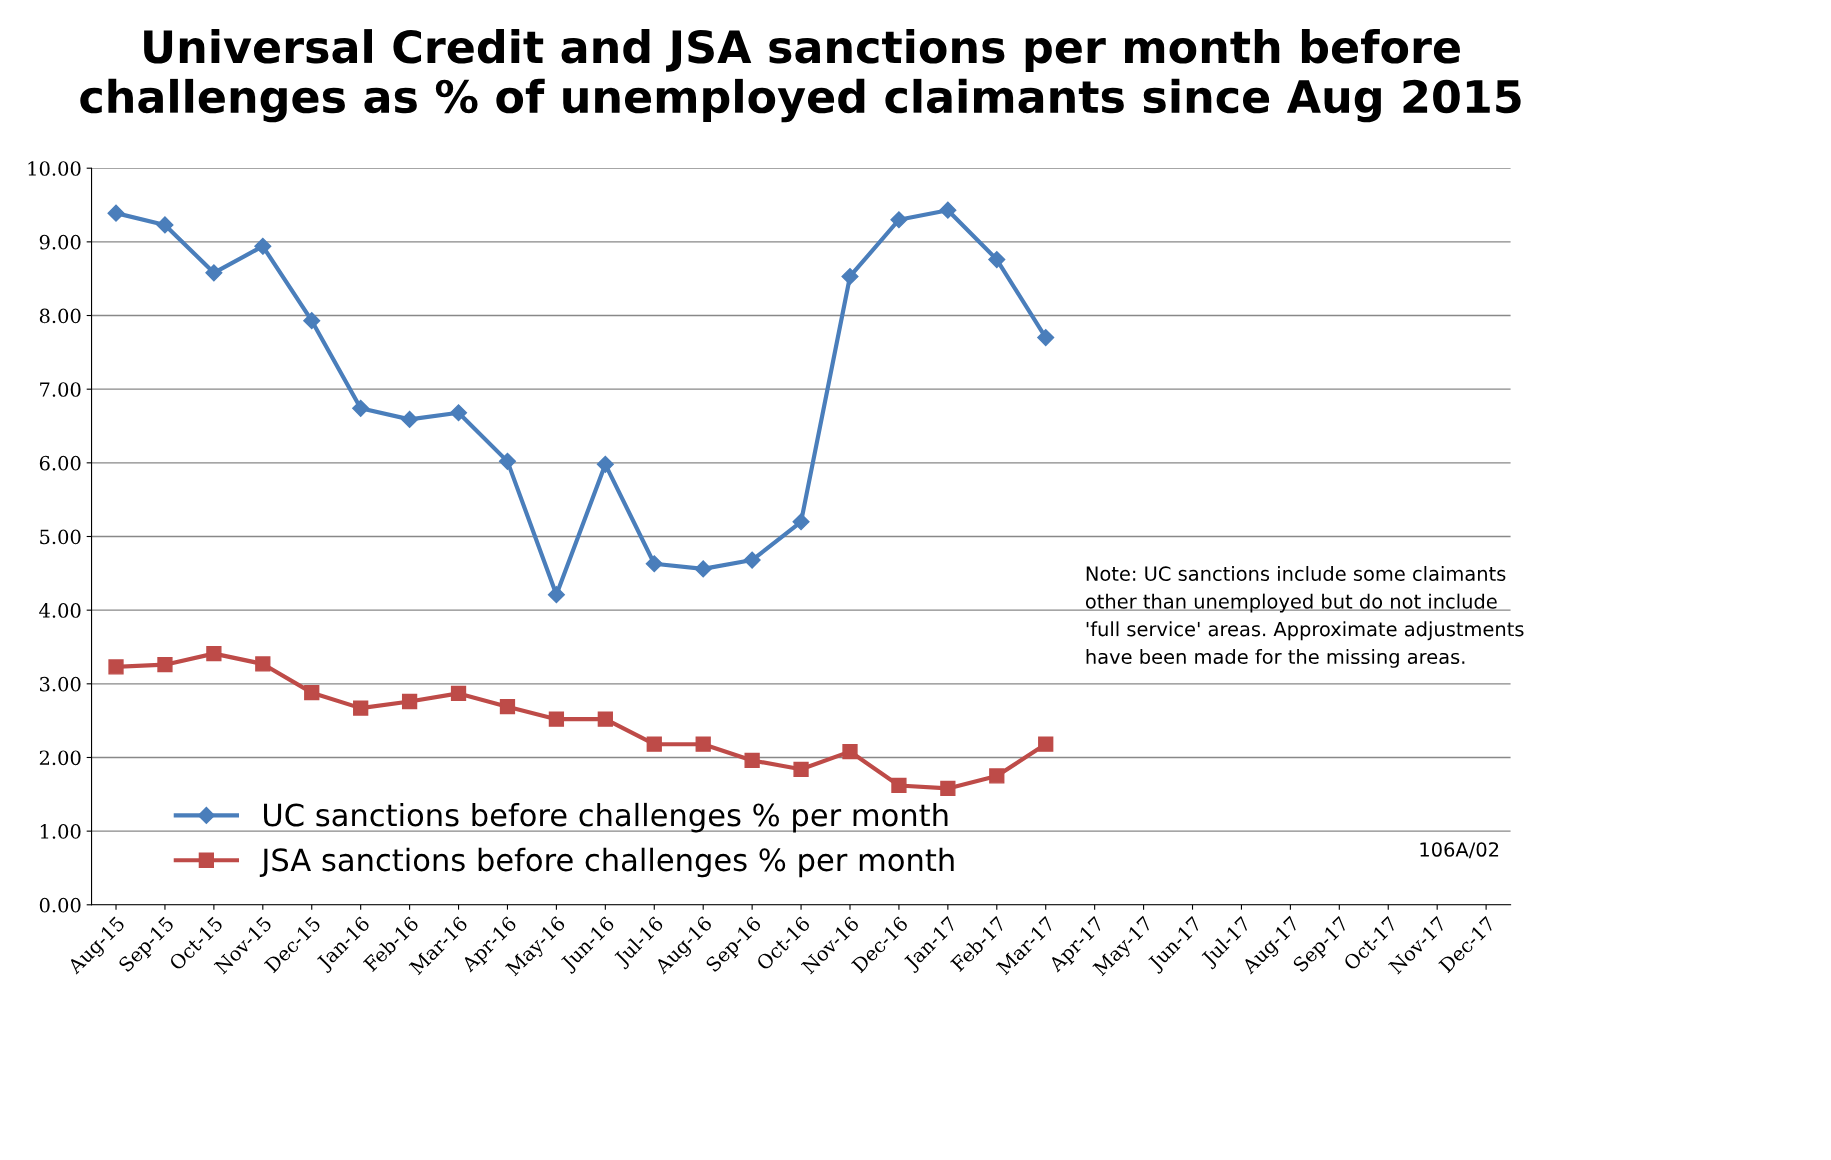 The height and width of the screenshot is (1160, 1831). I want to click on chart-title: Universal Credit and JSA sanctions per month before challenges as % of unemployed claimants since Aug 2015, so click(800, 76).